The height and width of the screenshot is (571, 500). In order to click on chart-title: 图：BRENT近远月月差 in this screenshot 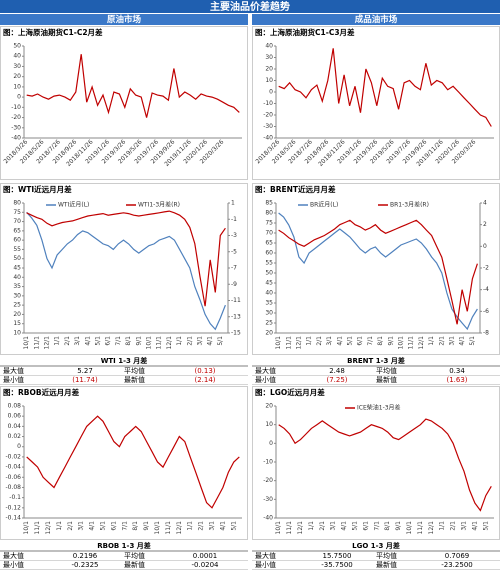, I will do `click(295, 189)`.